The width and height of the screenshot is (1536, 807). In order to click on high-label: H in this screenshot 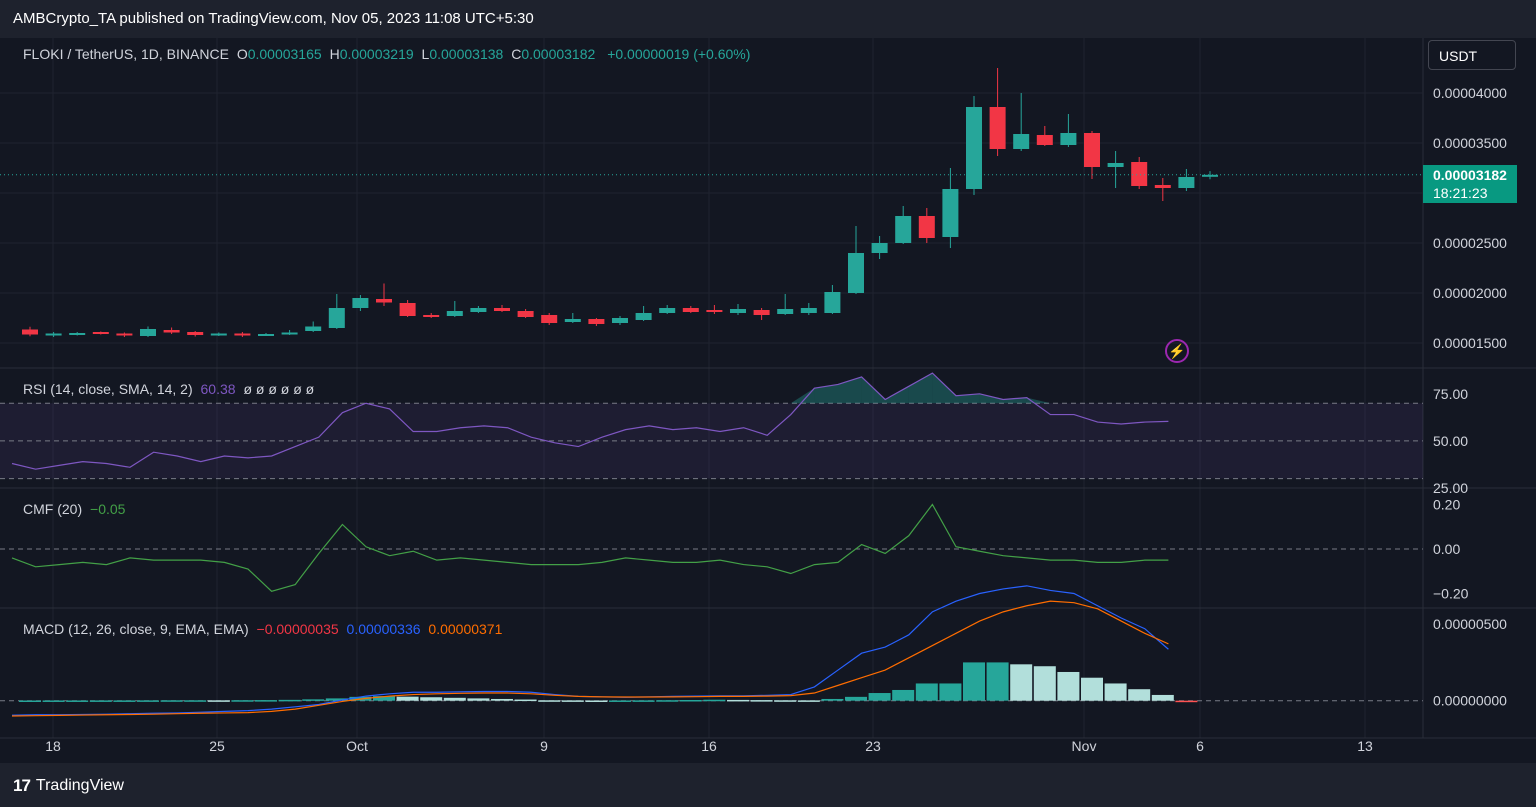, I will do `click(334, 54)`.